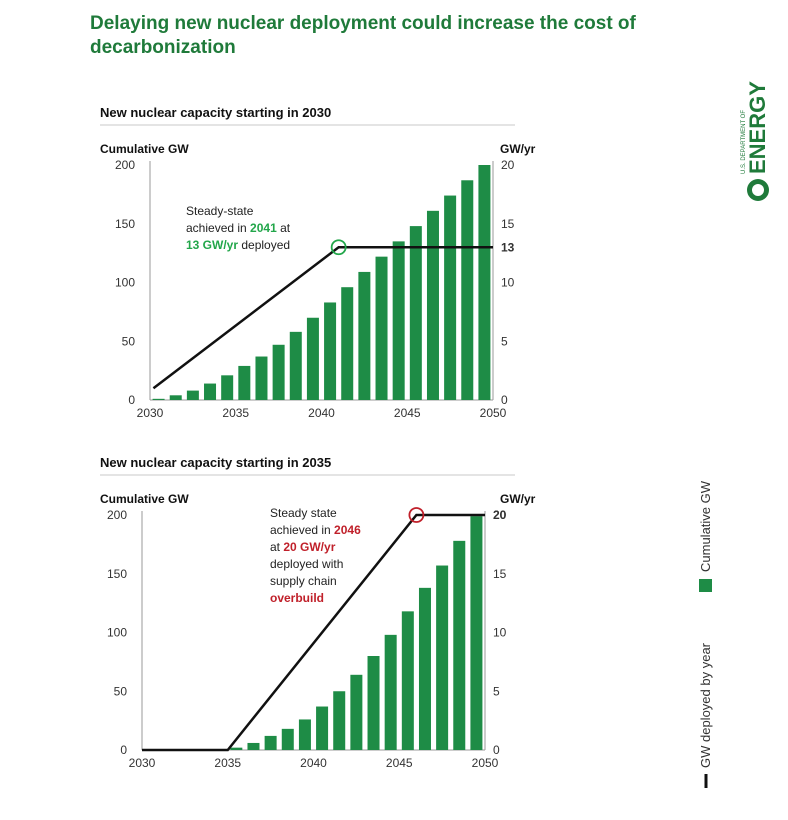 The height and width of the screenshot is (820, 788). What do you see at coordinates (263, 228) in the screenshot?
I see `annotation-highlight: 2041` at bounding box center [263, 228].